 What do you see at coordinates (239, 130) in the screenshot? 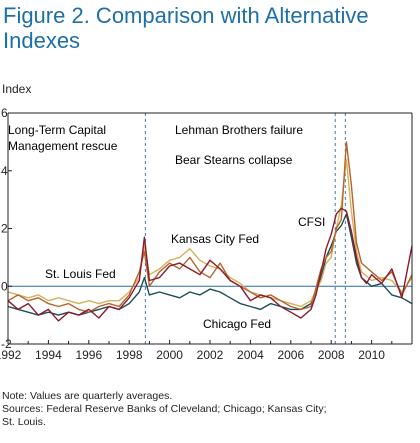
I see `annotation-lehman: Lehman Brothers failure` at bounding box center [239, 130].